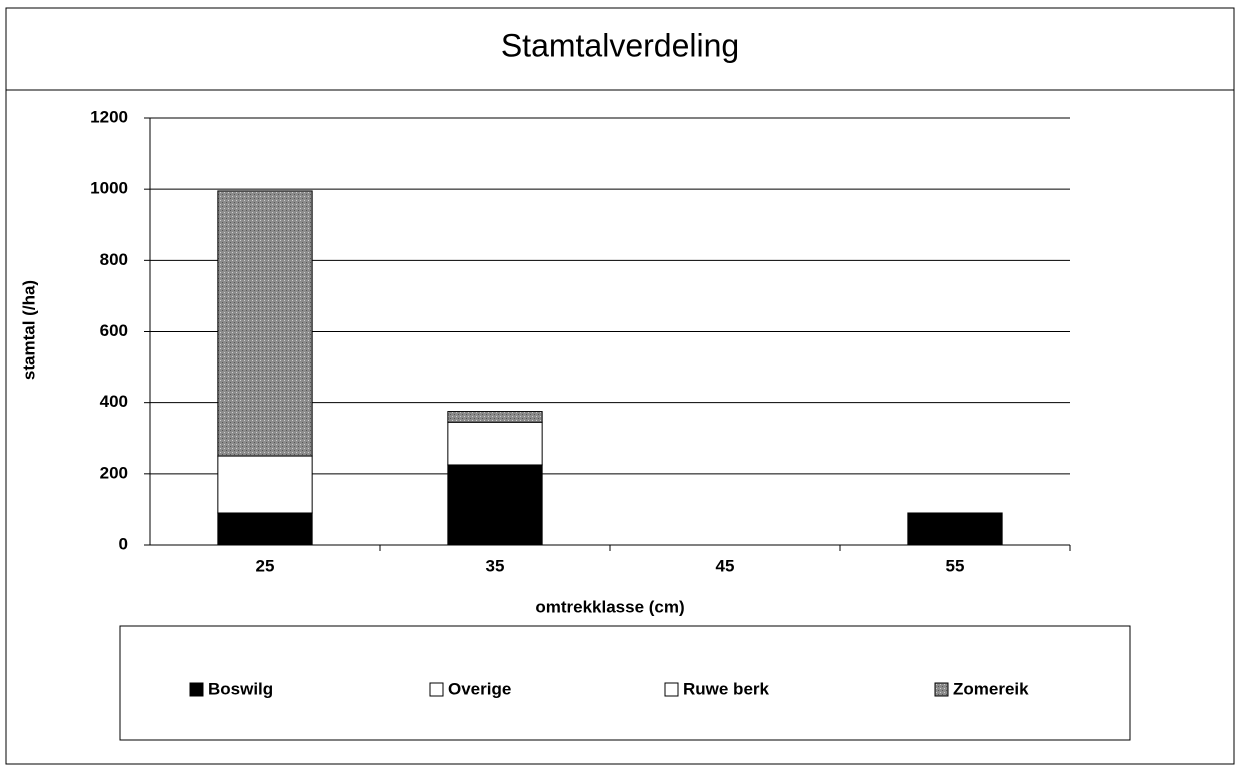  What do you see at coordinates (479, 688) in the screenshot?
I see `legend-label: Overige` at bounding box center [479, 688].